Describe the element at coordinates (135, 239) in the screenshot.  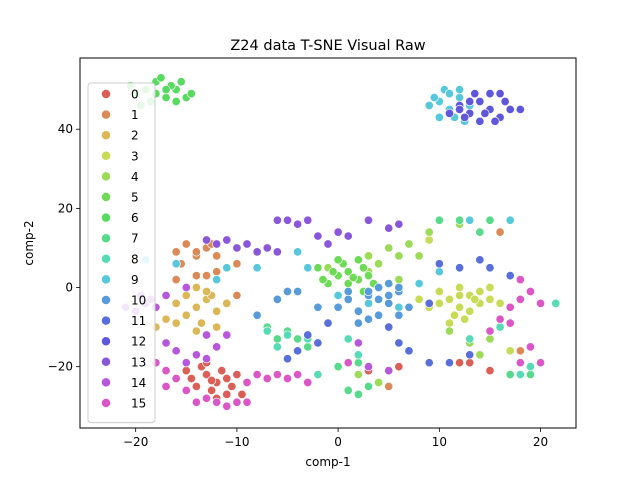
I see `legend-label: 7` at that location.